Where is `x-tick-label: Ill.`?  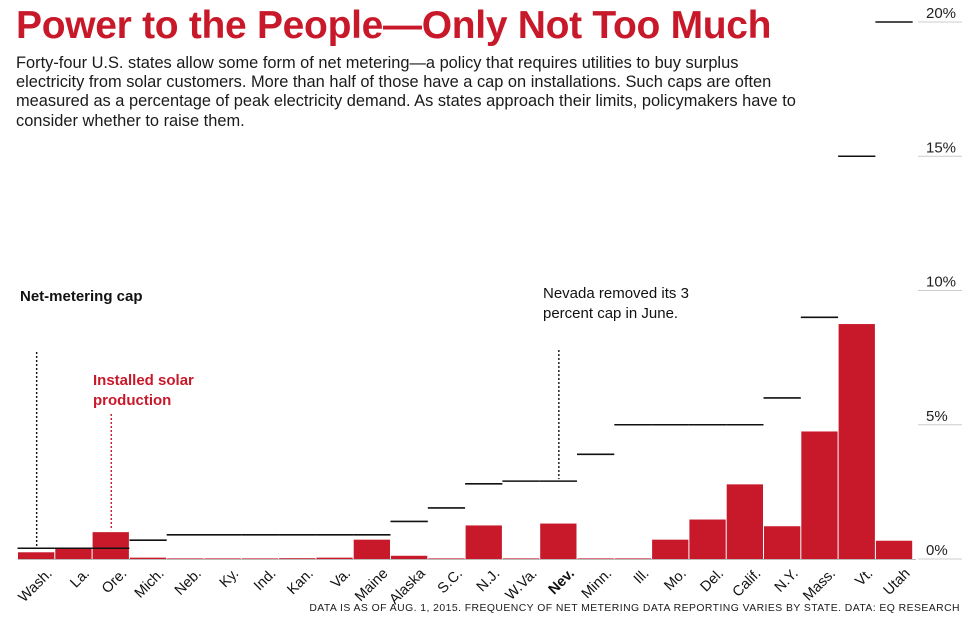 x-tick-label: Ill. is located at coordinates (642, 577).